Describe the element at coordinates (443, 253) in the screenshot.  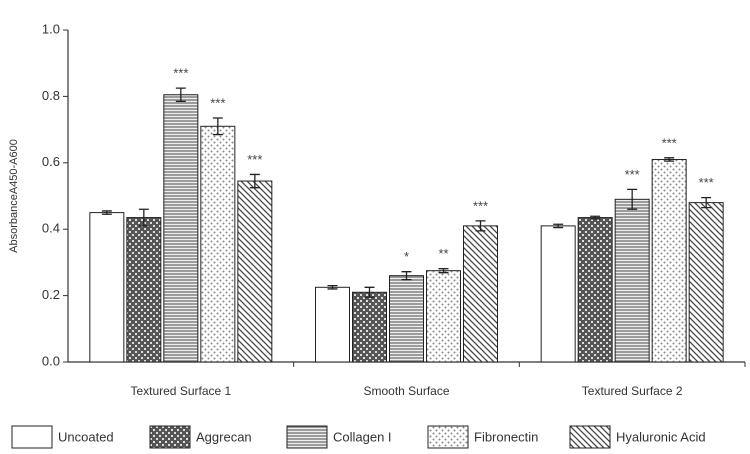
I see `significance: **` at that location.